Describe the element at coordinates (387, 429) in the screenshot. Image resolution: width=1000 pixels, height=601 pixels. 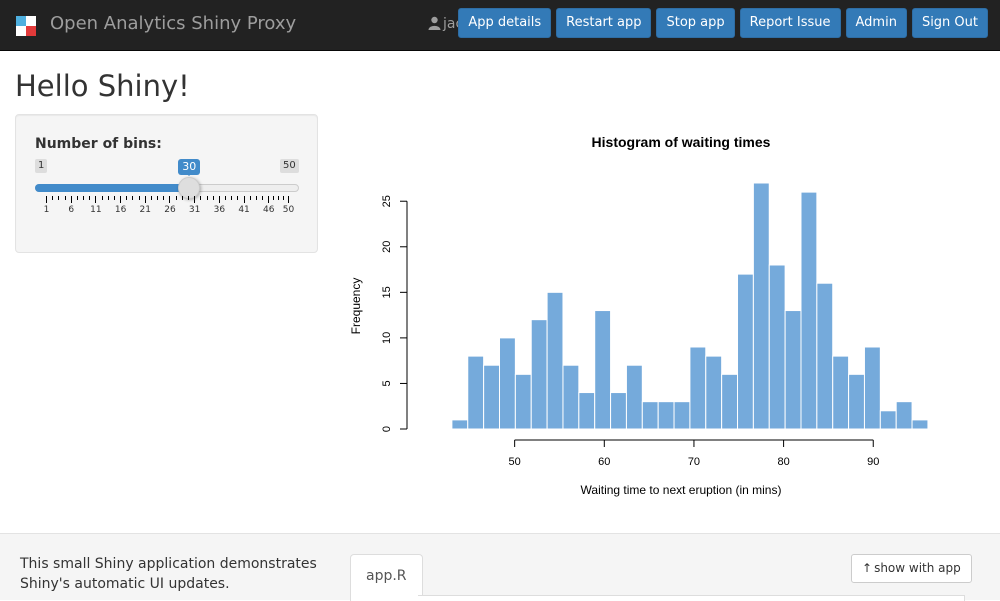
I see `y-tick-label: 0` at that location.